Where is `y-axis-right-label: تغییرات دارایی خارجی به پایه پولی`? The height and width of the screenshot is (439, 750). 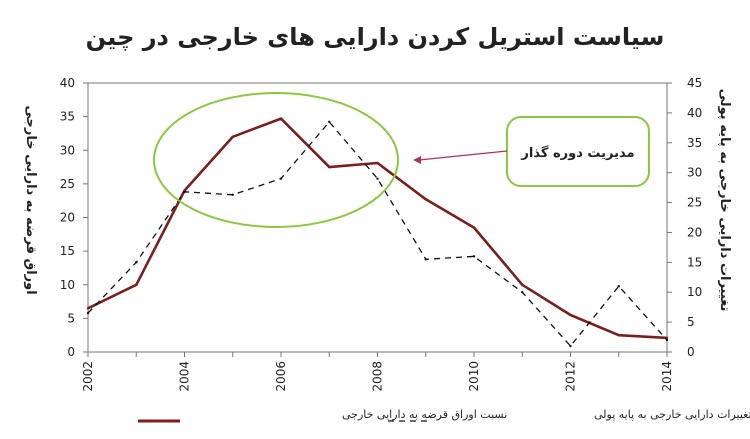
y-axis-right-label: تغییرات دارایی خارجی به پایه پولی is located at coordinates (724, 200).